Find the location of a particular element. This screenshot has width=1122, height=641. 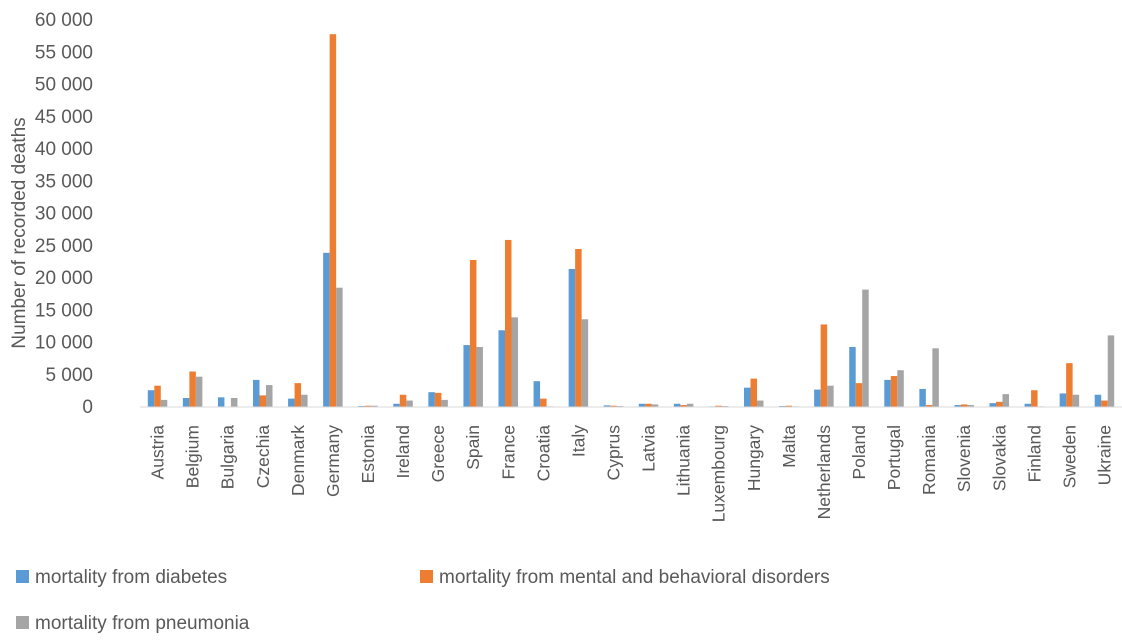

x-tick-label: Austria is located at coordinates (158, 452).